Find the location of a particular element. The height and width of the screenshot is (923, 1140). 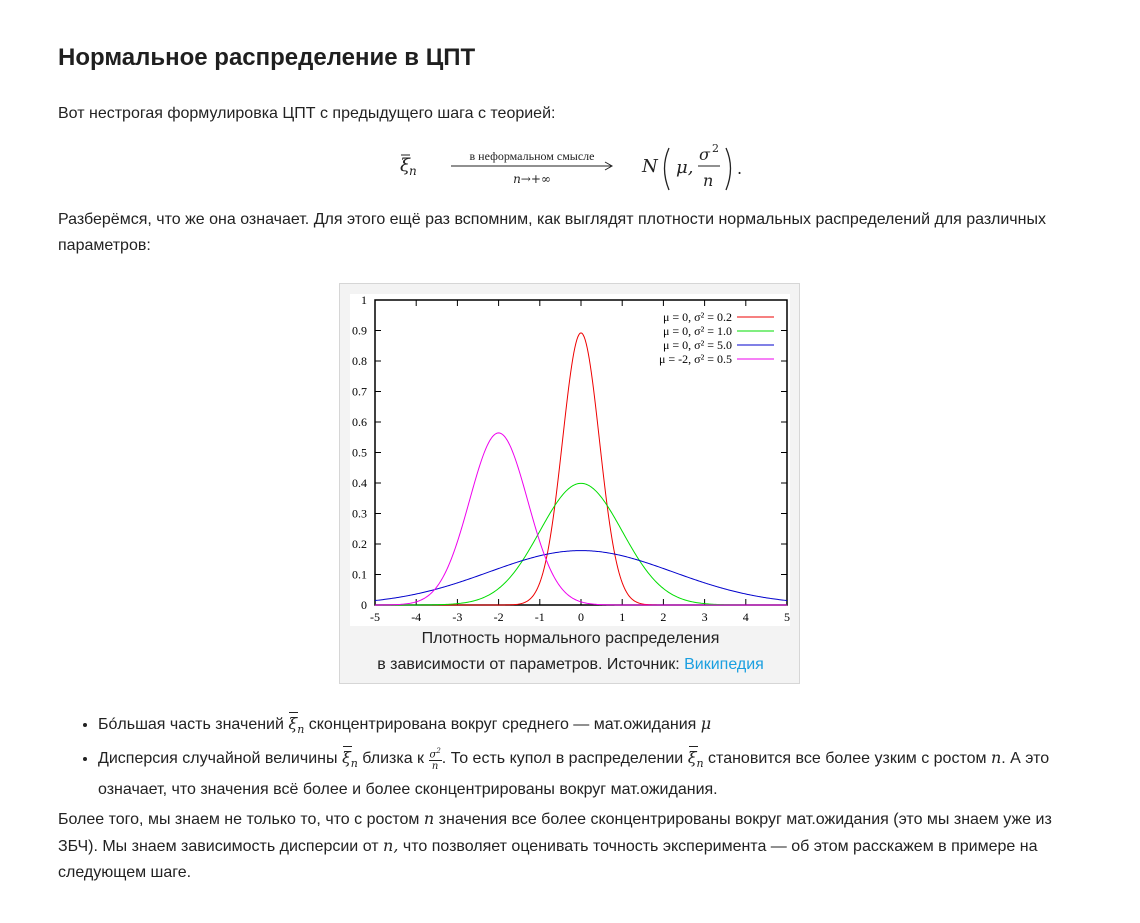

x-tick-label: 1 is located at coordinates (622, 617).